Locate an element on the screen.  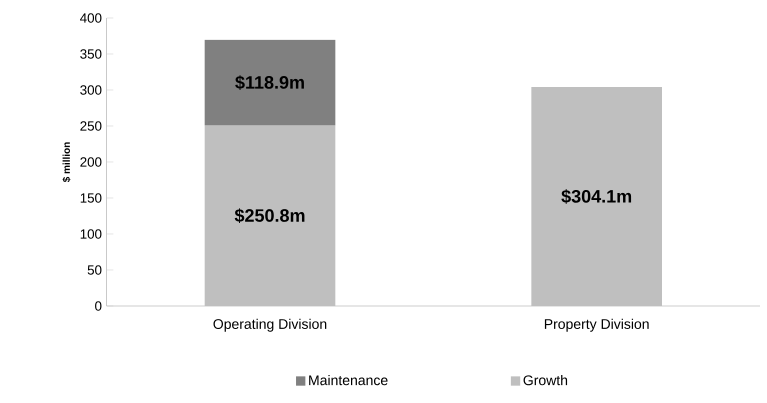
x-tick-label: Property Division is located at coordinates (596, 325).